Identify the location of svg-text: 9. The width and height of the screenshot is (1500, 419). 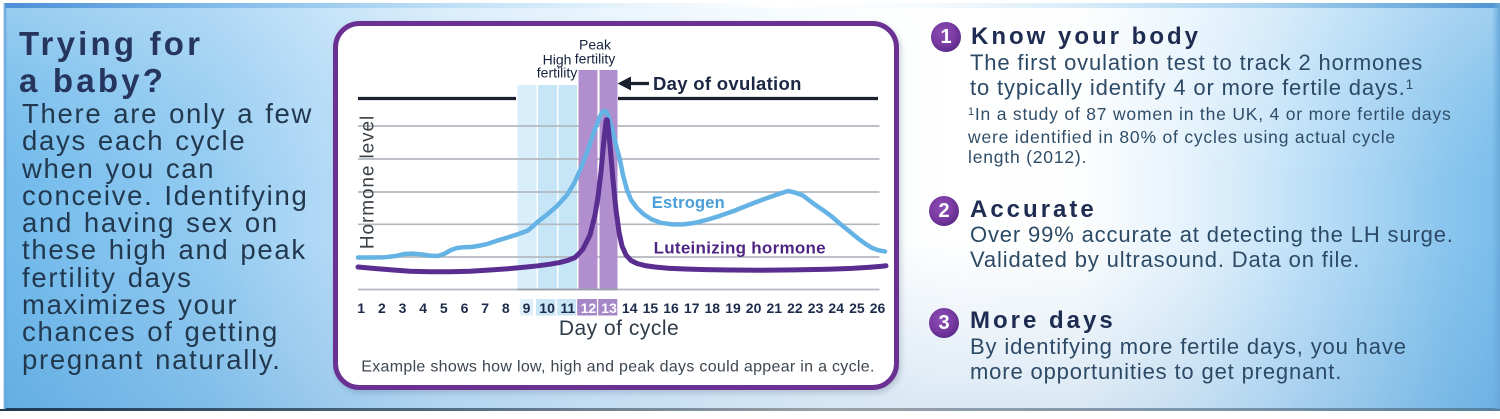
(527, 308).